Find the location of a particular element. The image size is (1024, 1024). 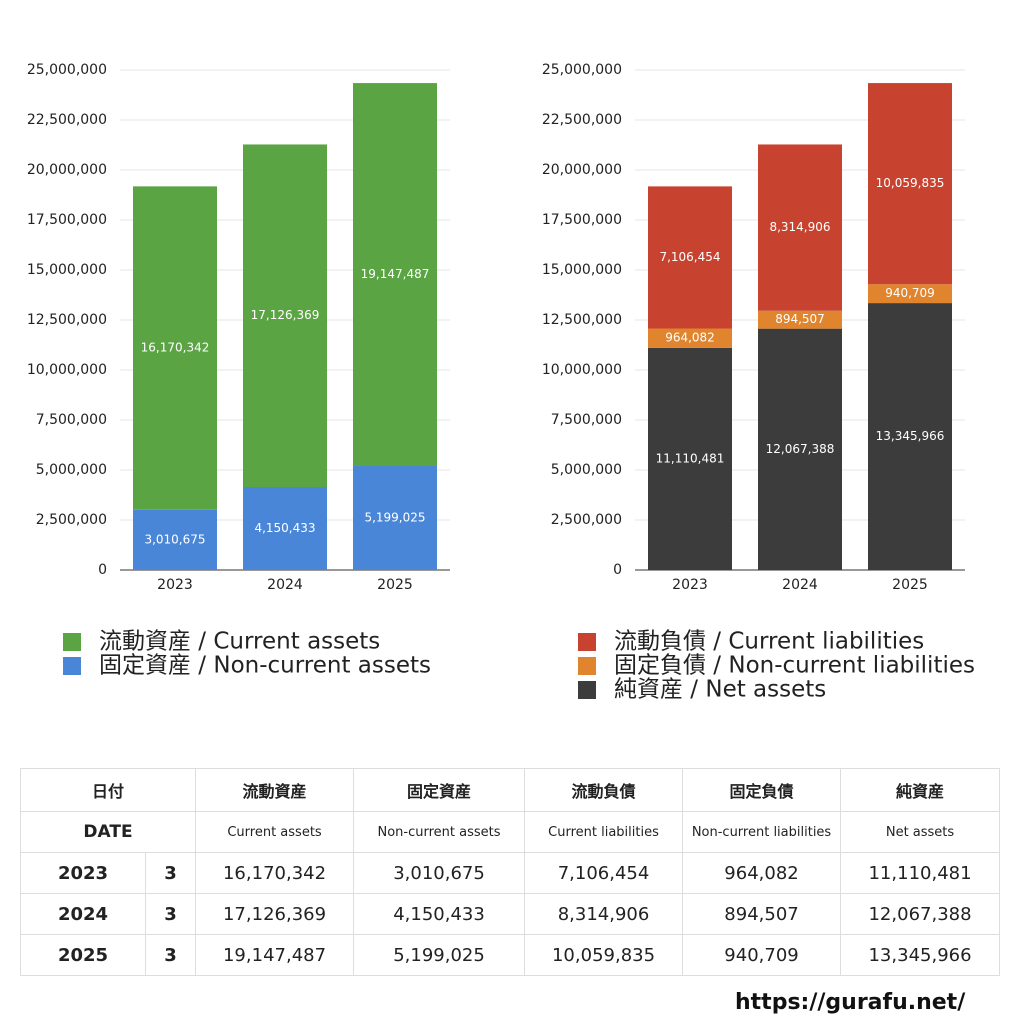

table-cell: 894,507 is located at coordinates (762, 914).